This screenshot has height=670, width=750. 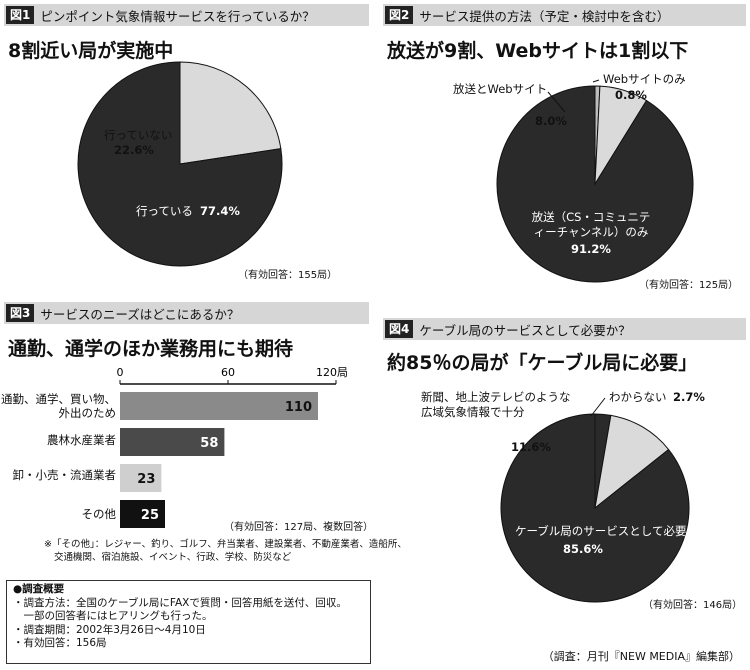 What do you see at coordinates (591, 249) in the screenshot?
I see `value-broadcast-only: 91.2%` at bounding box center [591, 249].